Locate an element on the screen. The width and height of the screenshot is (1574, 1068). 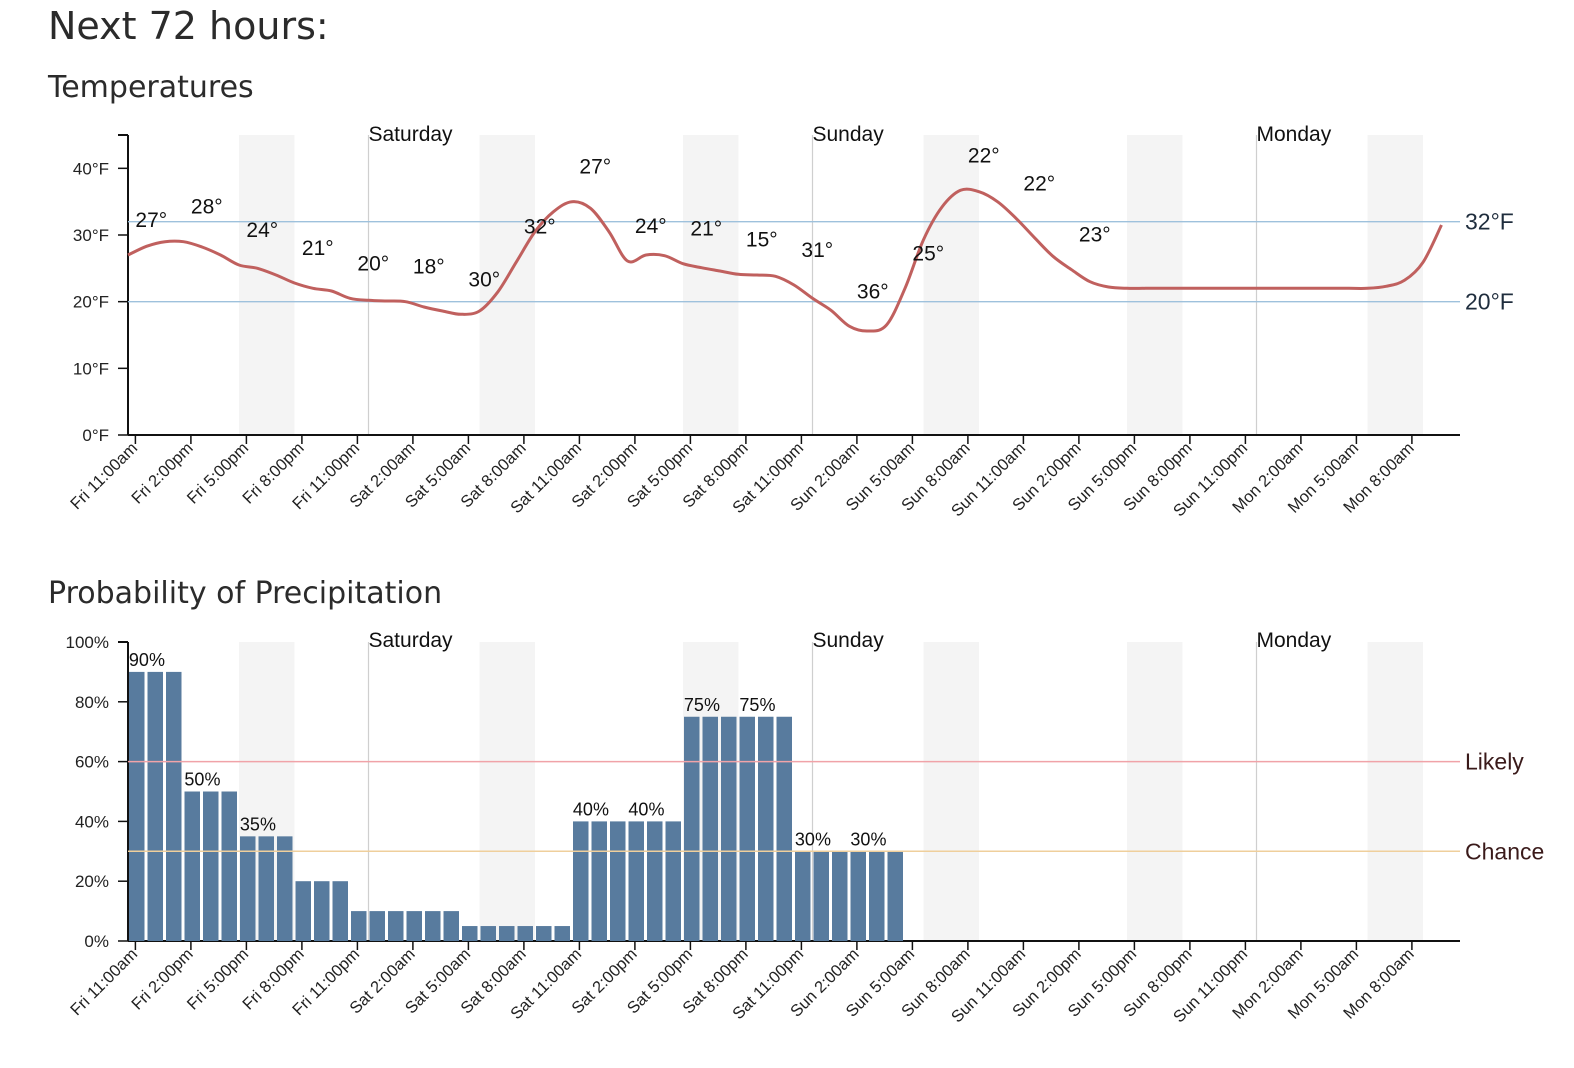
temperature-data-label: 15° is located at coordinates (762, 239).